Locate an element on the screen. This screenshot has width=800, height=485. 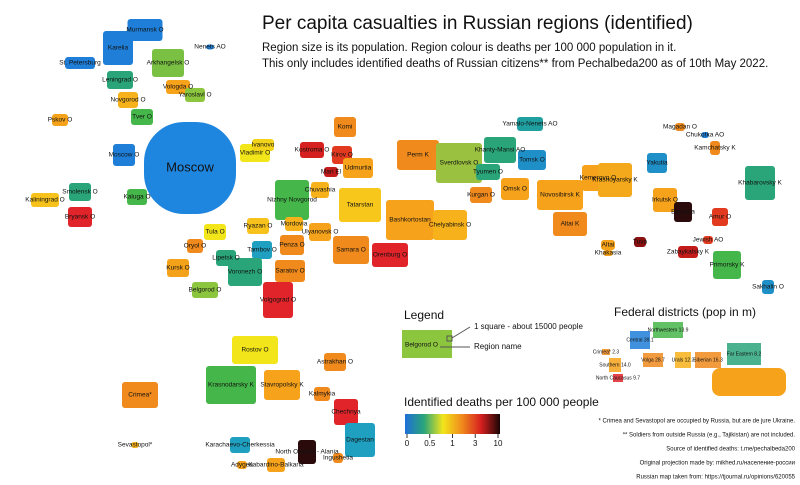
region-label: Volgograd O is located at coordinates (278, 300).